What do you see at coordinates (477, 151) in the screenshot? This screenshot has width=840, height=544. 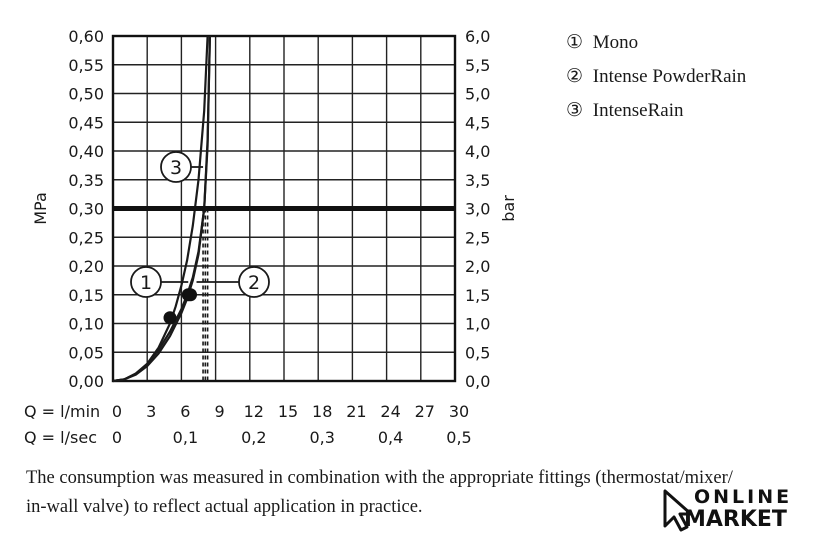 I see `y-right-tick-label: 4,0` at bounding box center [477, 151].